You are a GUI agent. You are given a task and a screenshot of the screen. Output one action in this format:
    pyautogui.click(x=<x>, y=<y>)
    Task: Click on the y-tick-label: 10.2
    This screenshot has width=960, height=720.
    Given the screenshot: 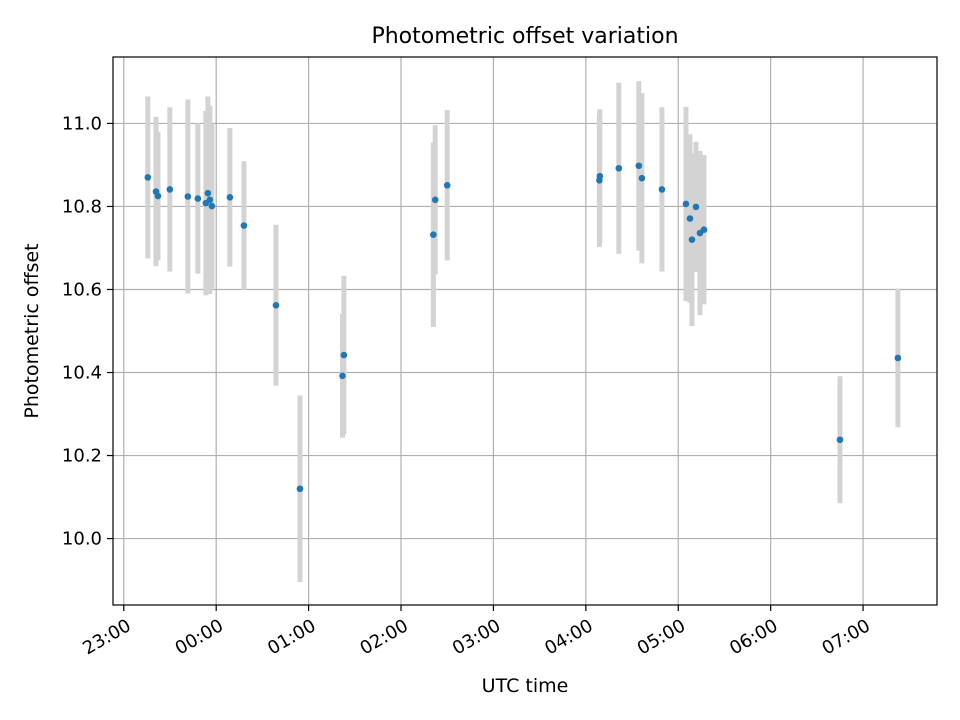 What is the action you would take?
    pyautogui.click(x=82, y=456)
    